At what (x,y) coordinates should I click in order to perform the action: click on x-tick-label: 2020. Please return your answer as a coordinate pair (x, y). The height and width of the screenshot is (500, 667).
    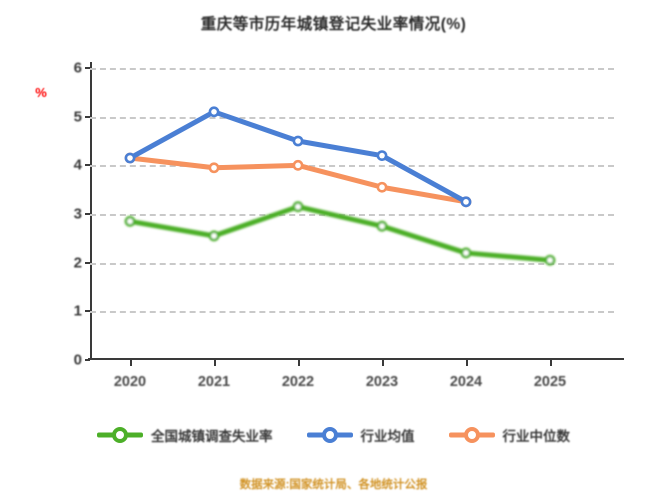
    Looking at the image, I should click on (130, 382).